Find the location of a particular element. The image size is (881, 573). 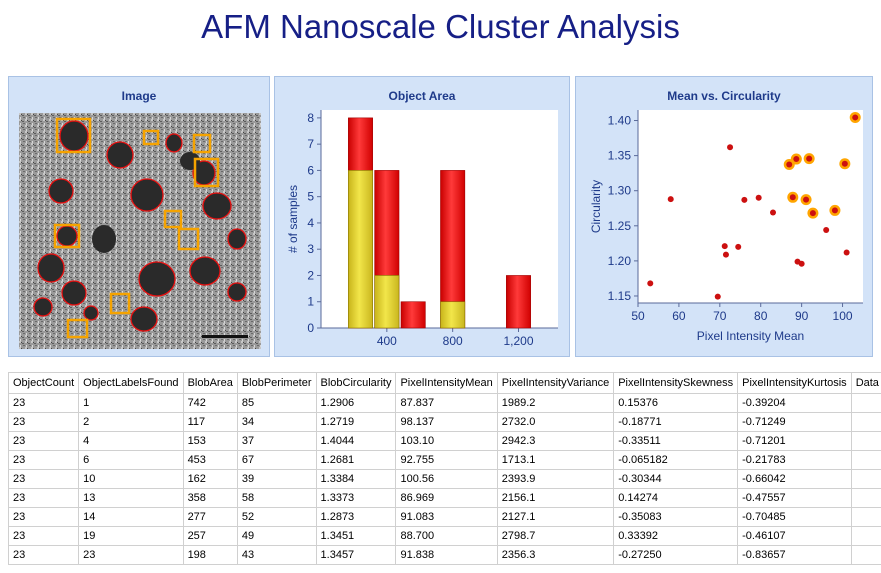

table-cell: 153 is located at coordinates (210, 441).